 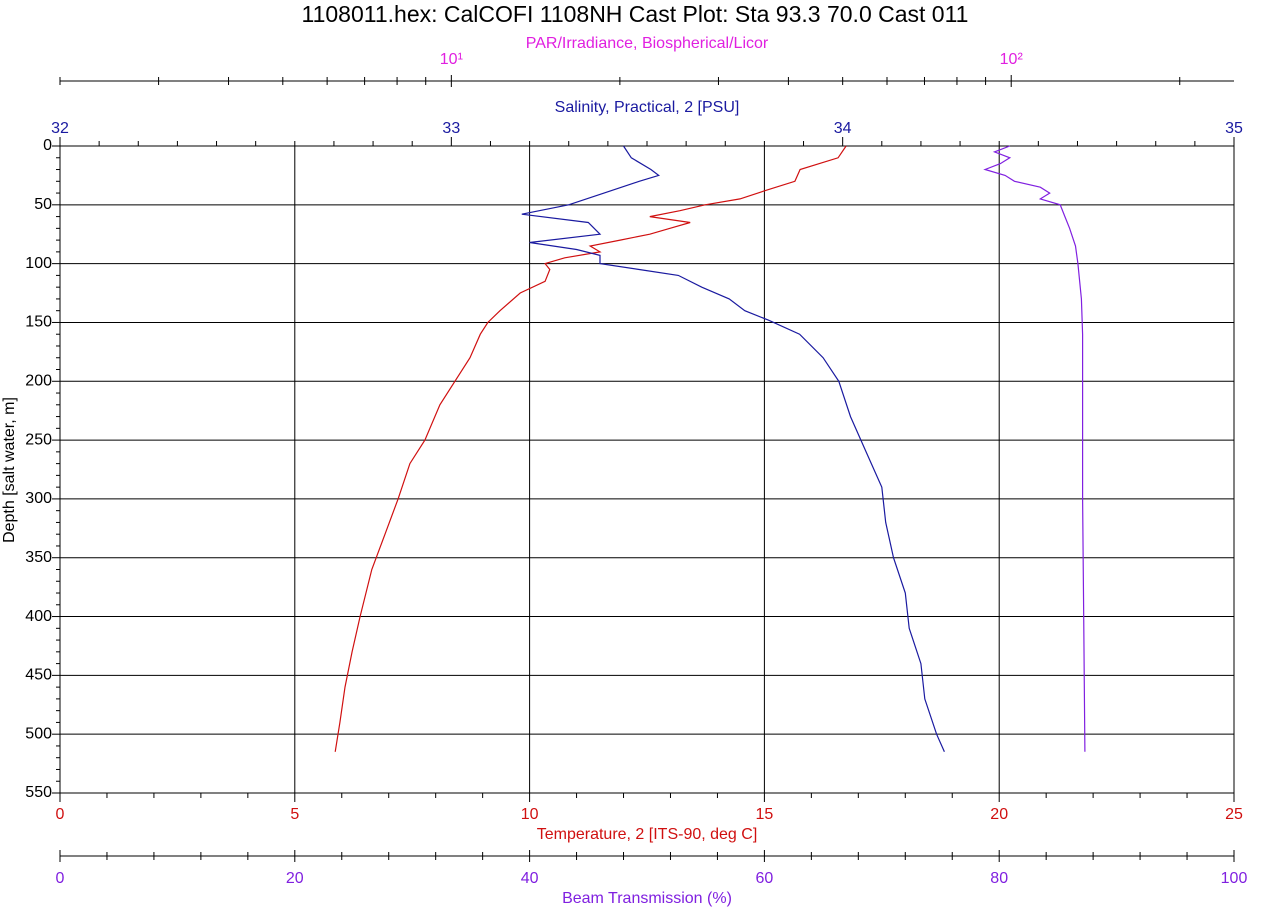 What do you see at coordinates (1234, 128) in the screenshot?
I see `x-tick-label: 35` at bounding box center [1234, 128].